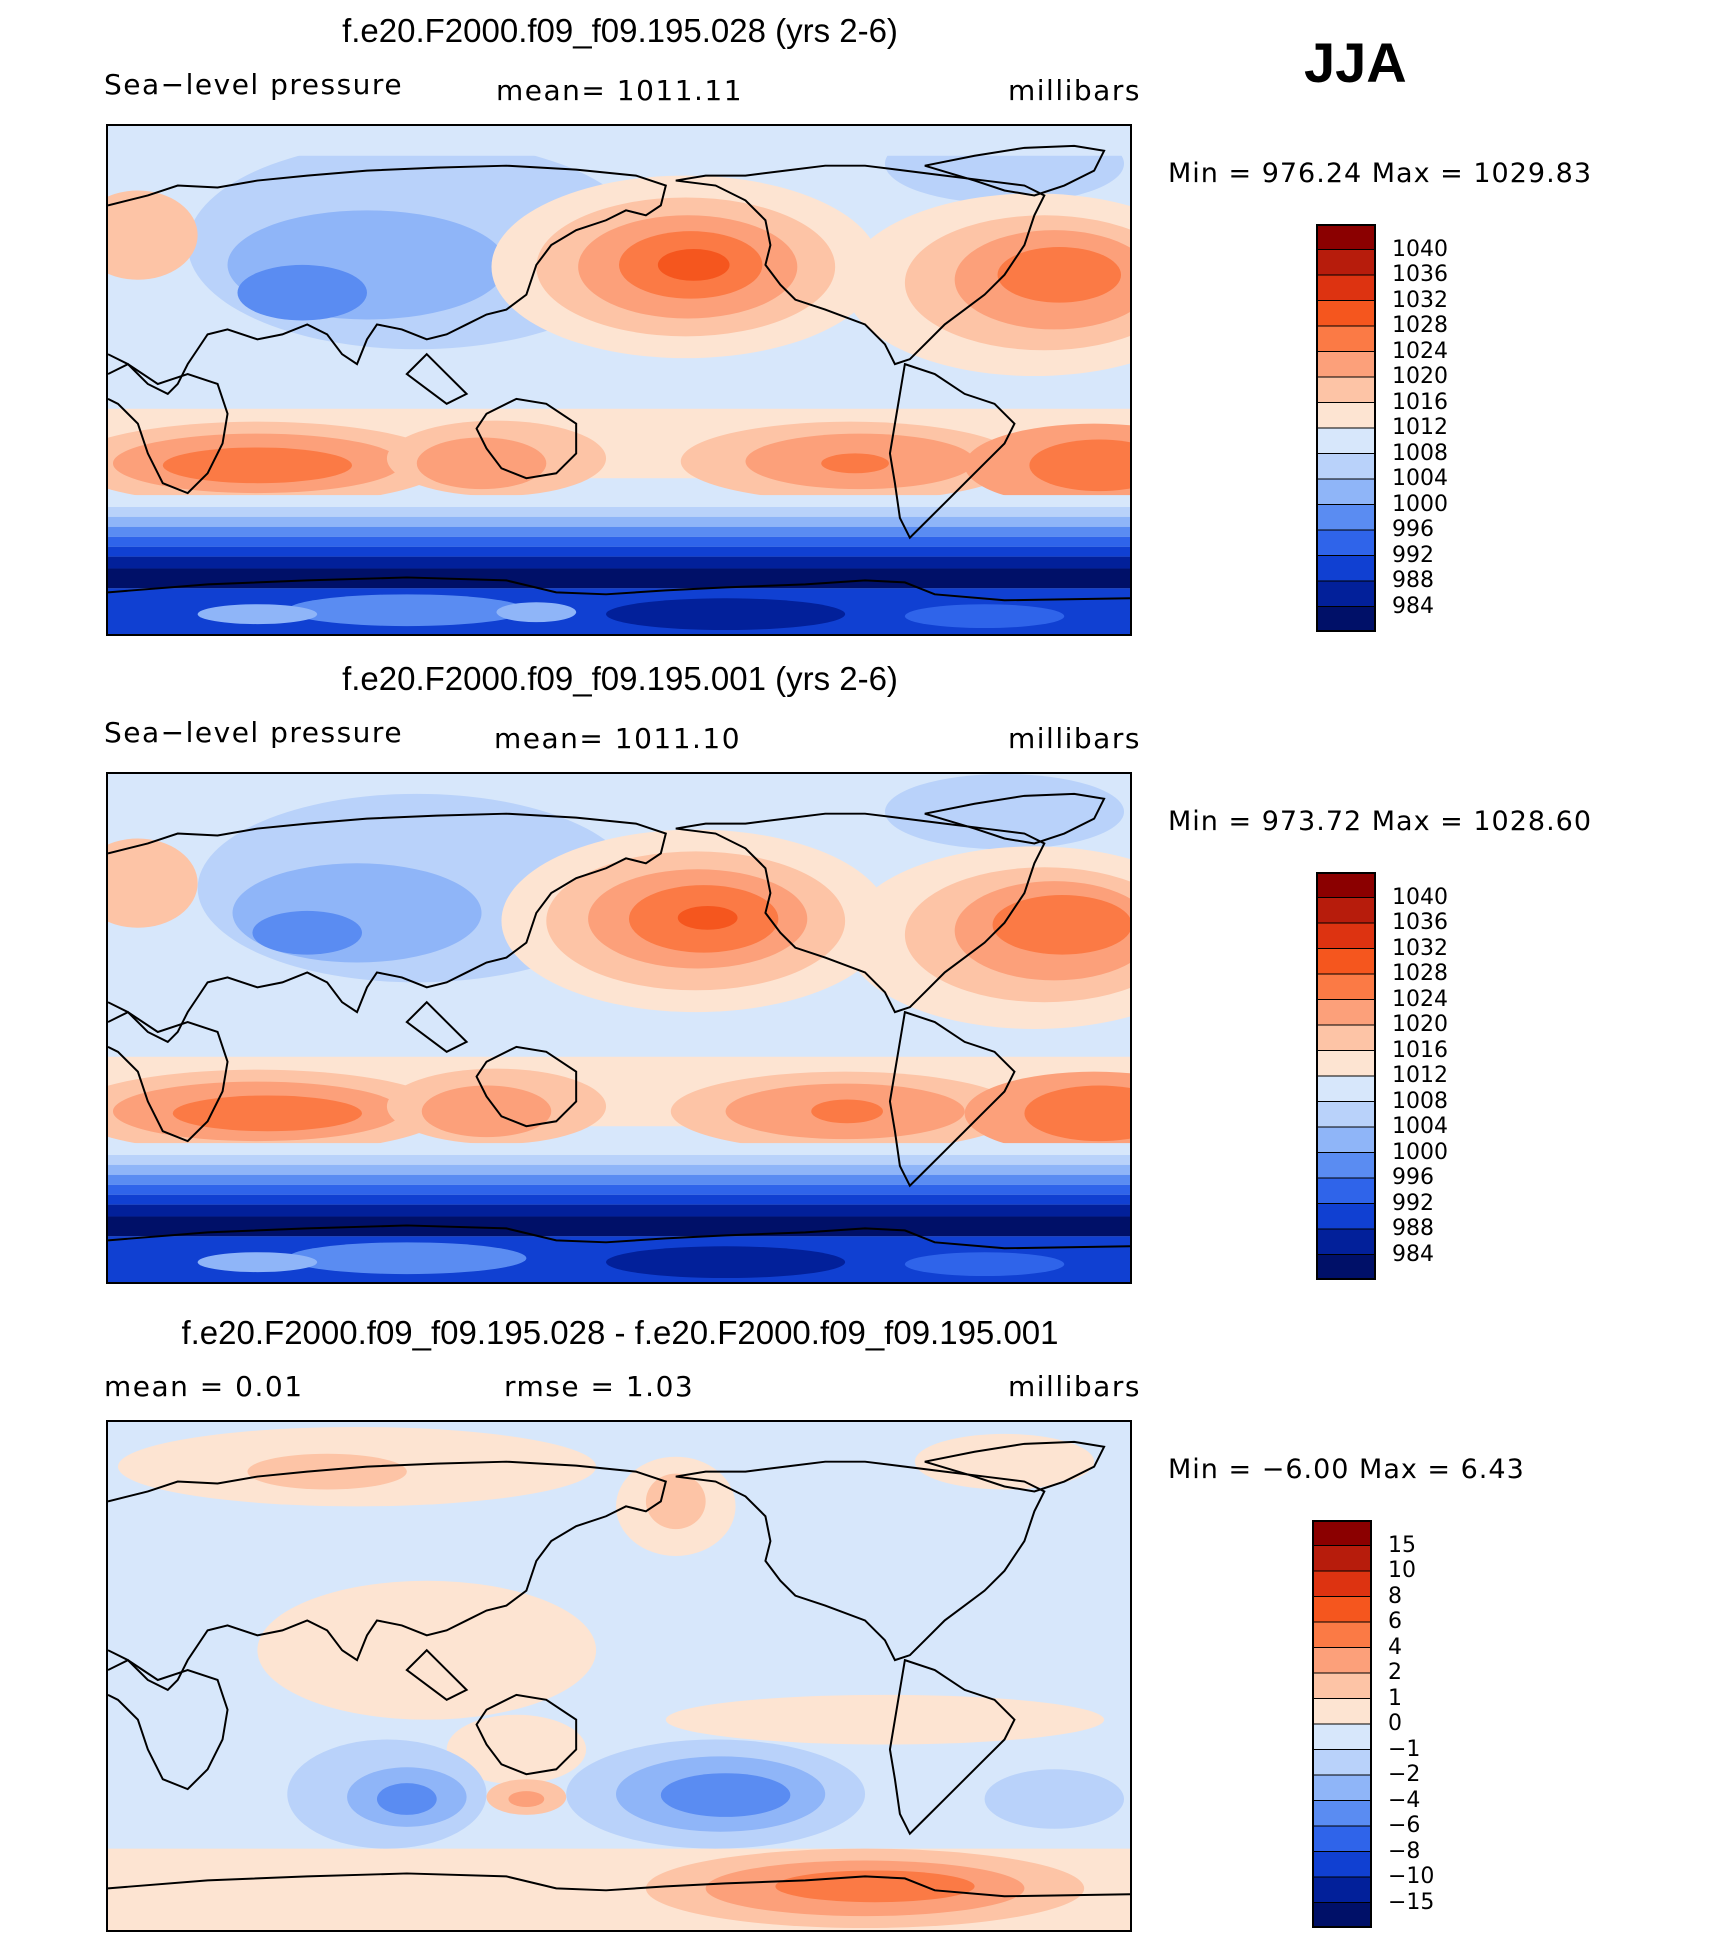  What do you see at coordinates (1395, 1621) in the screenshot?
I see `colorbar-tick-label: 6` at bounding box center [1395, 1621].